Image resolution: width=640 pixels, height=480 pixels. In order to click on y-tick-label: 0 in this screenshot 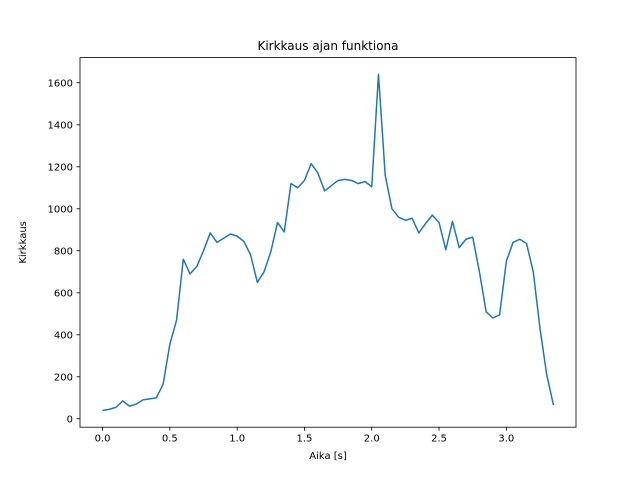, I will do `click(70, 419)`.